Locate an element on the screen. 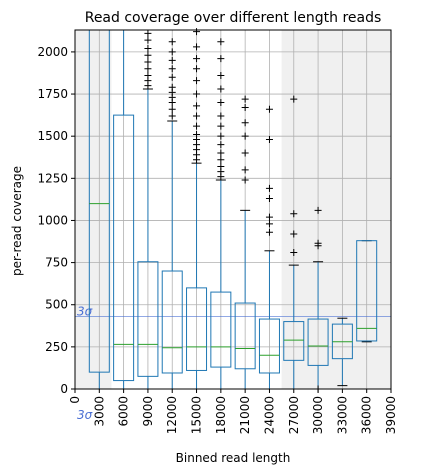 This screenshot has height=473, width=421. x-tick-label: 3000 is located at coordinates (99, 411).